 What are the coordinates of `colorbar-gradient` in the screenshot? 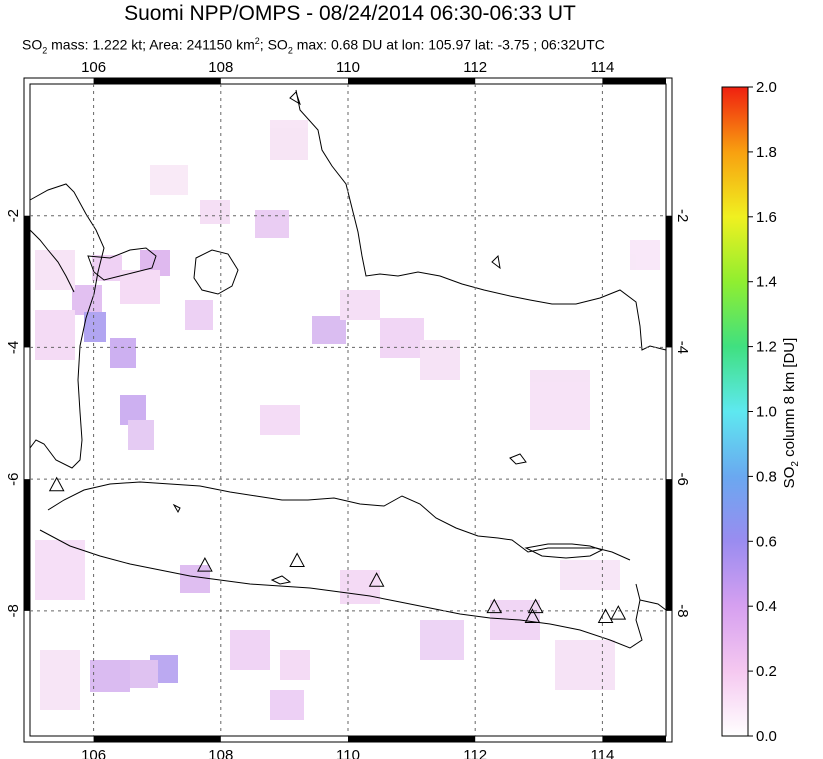 It's located at (735, 411).